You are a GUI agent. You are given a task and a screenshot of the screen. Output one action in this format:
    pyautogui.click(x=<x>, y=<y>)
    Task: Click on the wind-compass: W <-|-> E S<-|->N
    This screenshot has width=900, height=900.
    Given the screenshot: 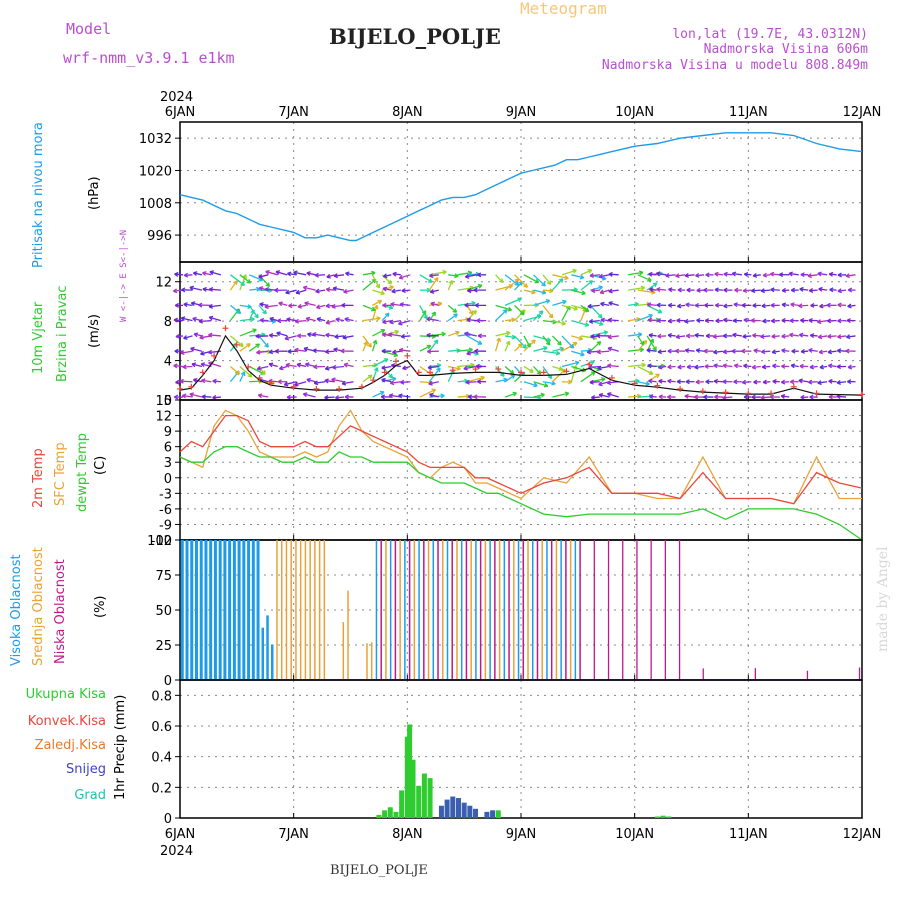 What is the action you would take?
    pyautogui.click(x=124, y=276)
    